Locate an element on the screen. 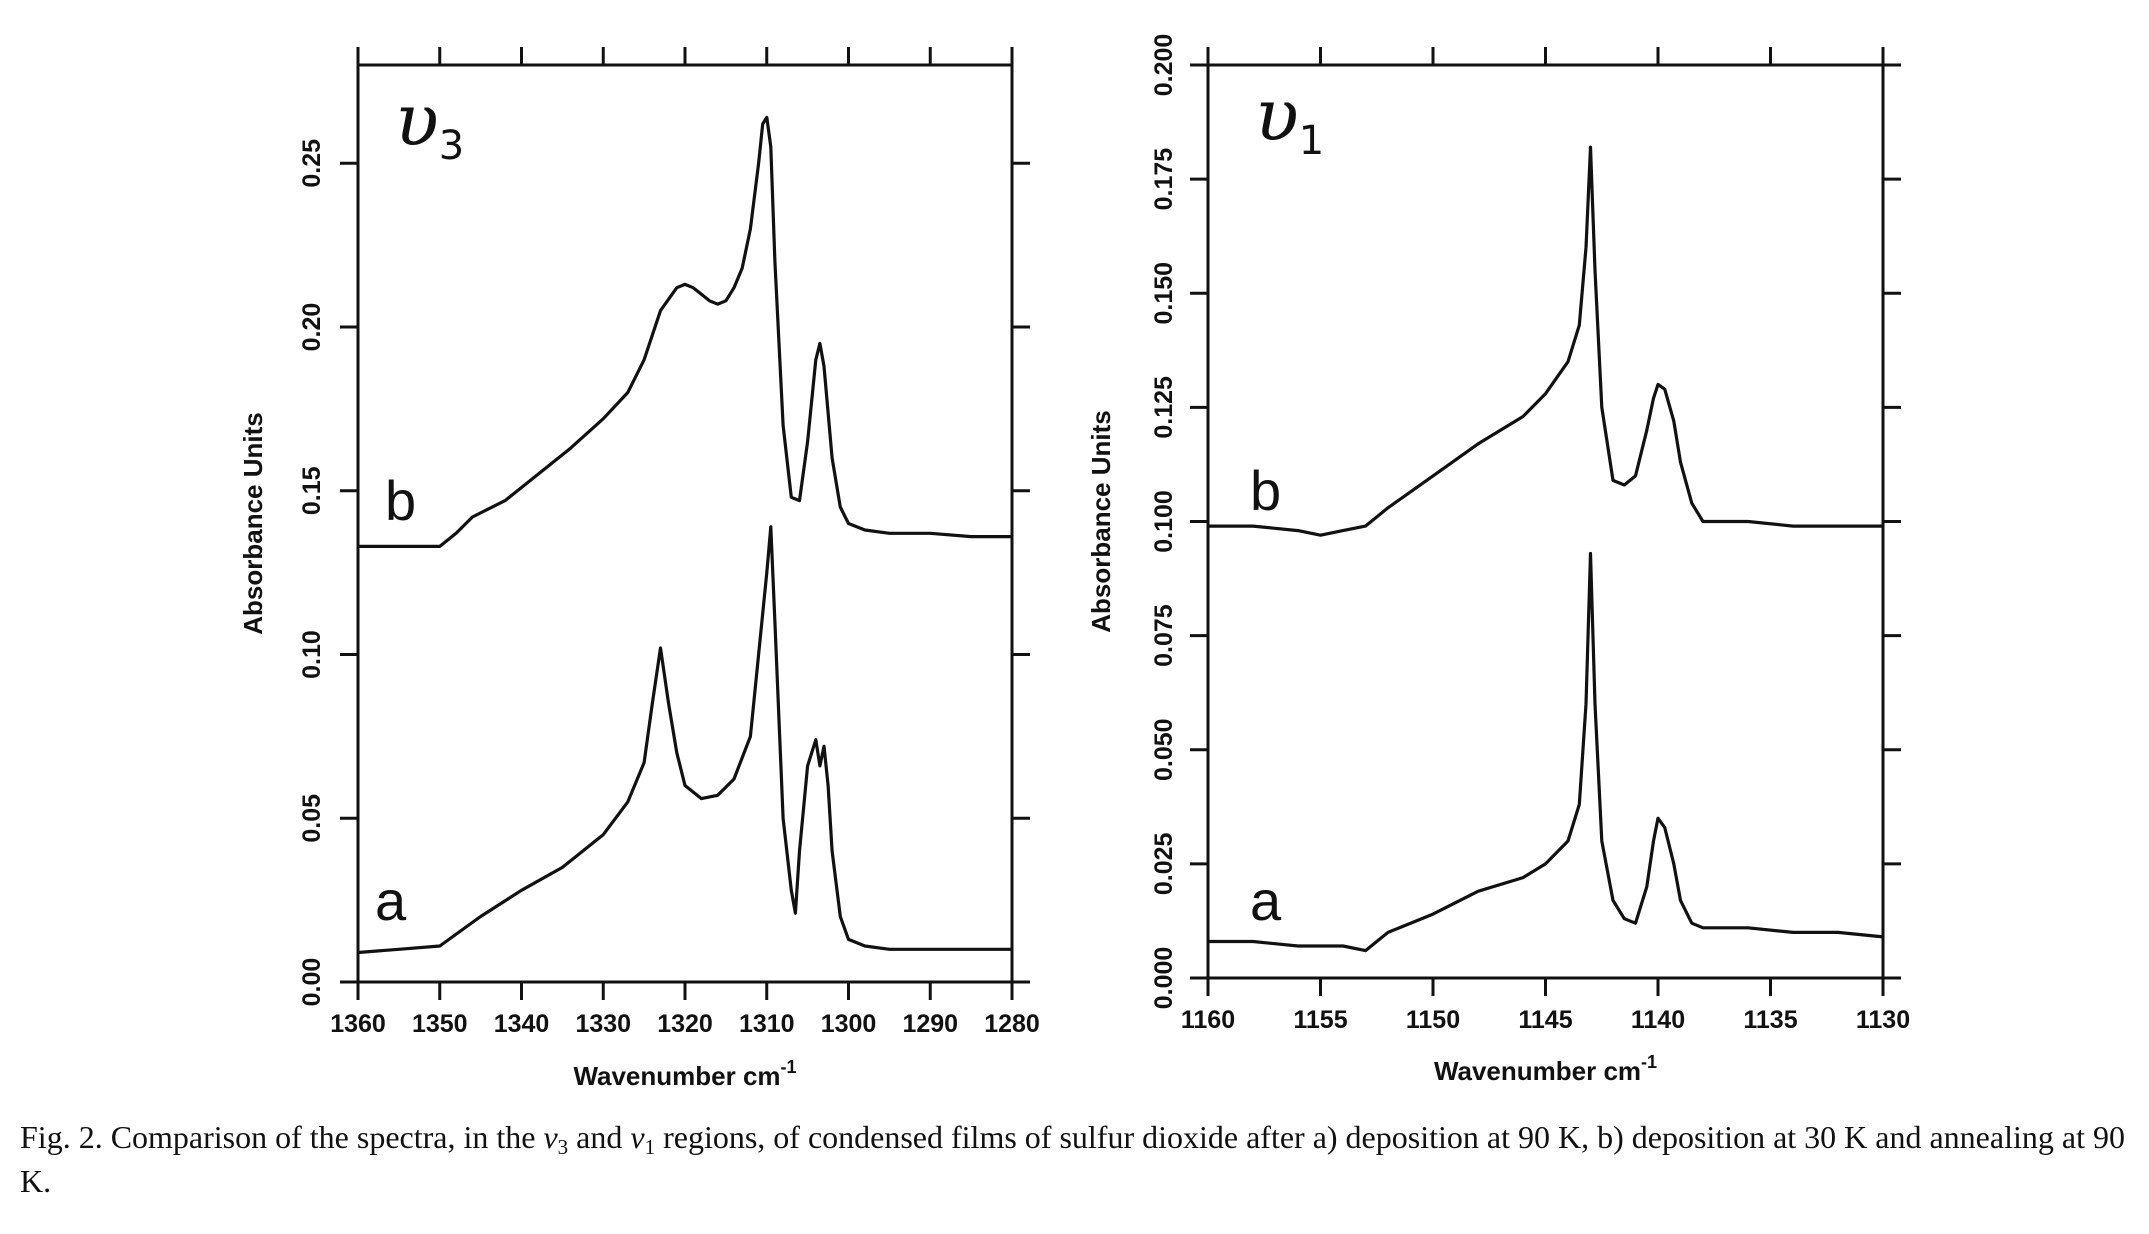 This screenshot has width=2149, height=1234. y-tick-label: 0.000 is located at coordinates (1164, 978).